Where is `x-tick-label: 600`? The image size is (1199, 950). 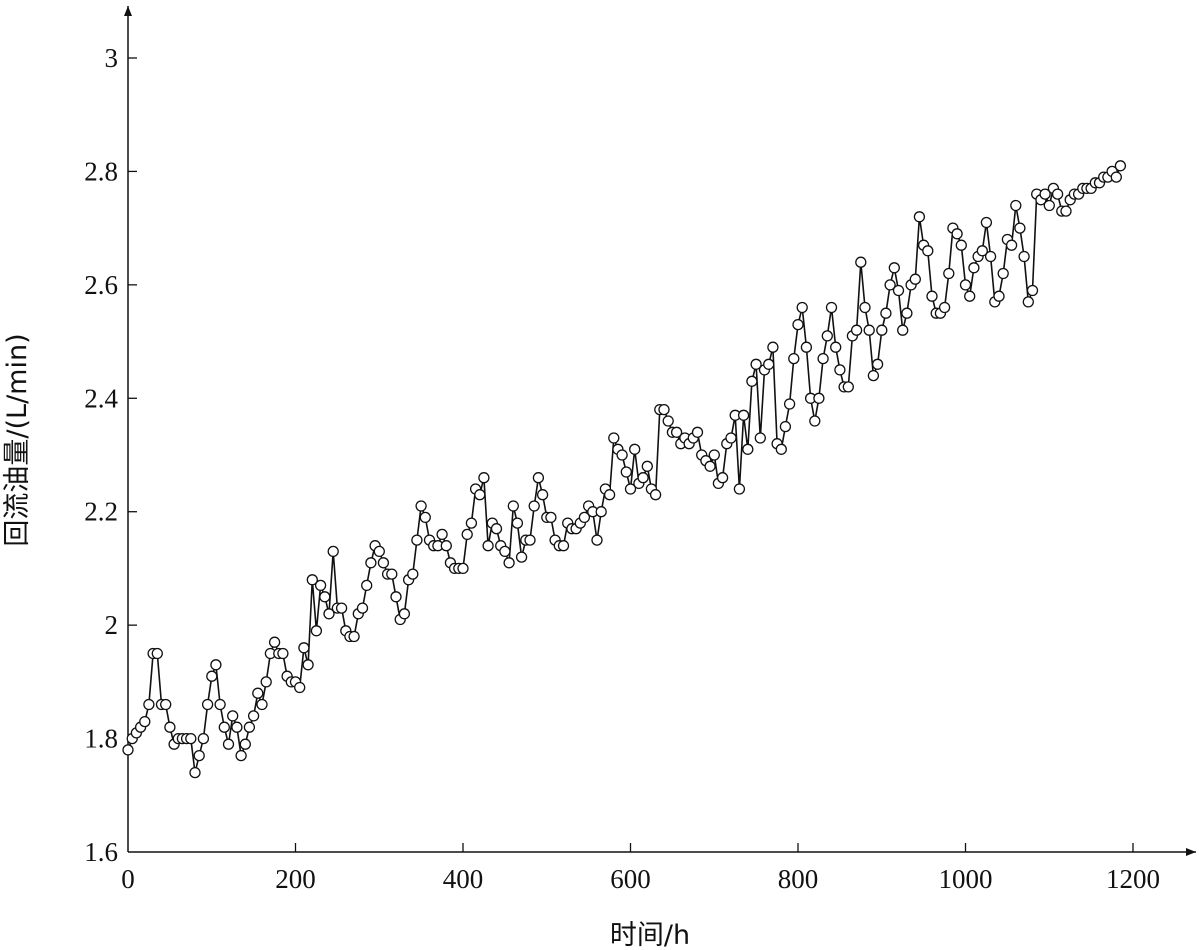 x-tick-label: 600 is located at coordinates (630, 879).